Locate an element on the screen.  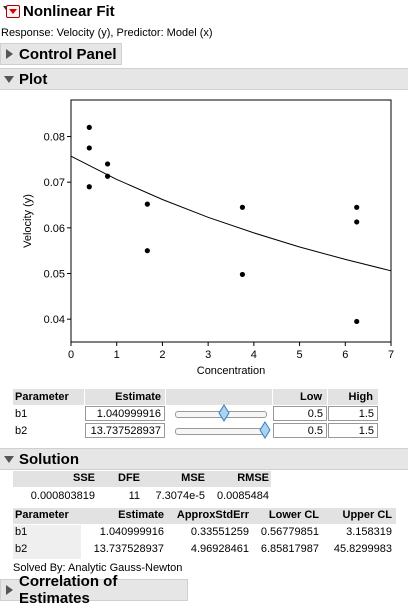
x-tick-label: 3 is located at coordinates (208, 355).